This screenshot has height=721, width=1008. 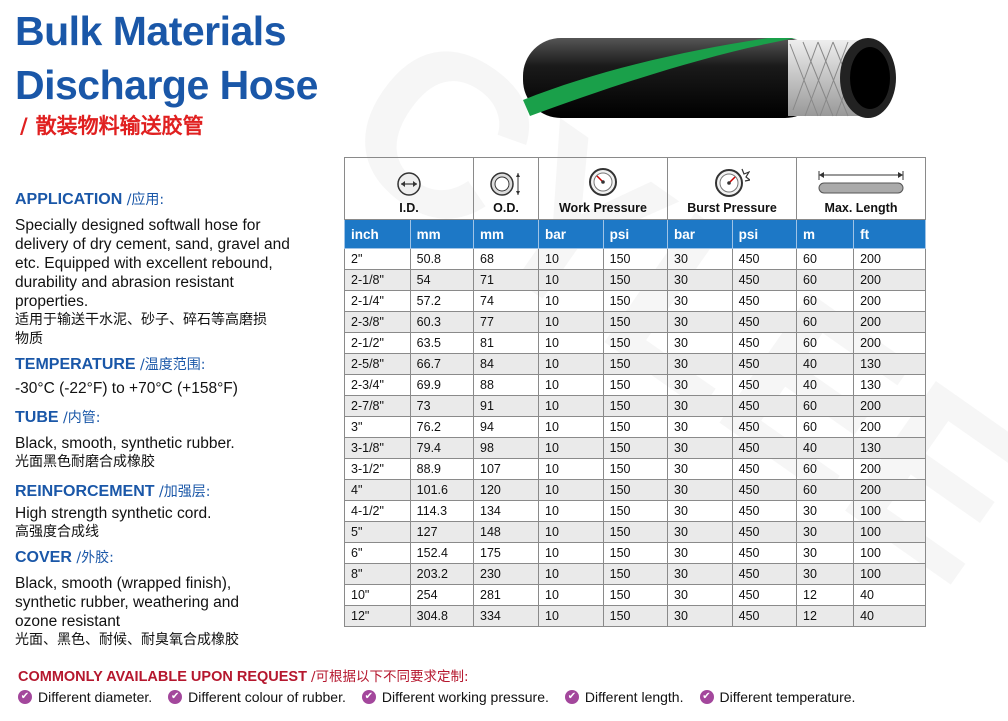 What do you see at coordinates (442, 469) in the screenshot?
I see `table-cell: 88.9` at bounding box center [442, 469].